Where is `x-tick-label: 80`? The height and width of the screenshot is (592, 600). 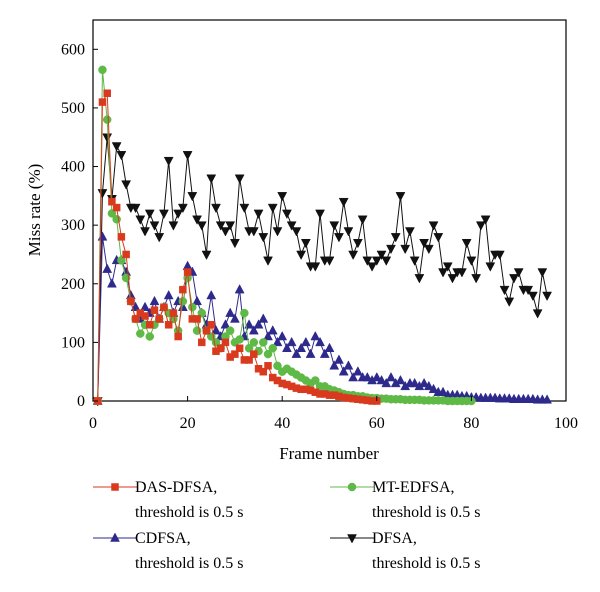
x-tick-label: 80 is located at coordinates (471, 423).